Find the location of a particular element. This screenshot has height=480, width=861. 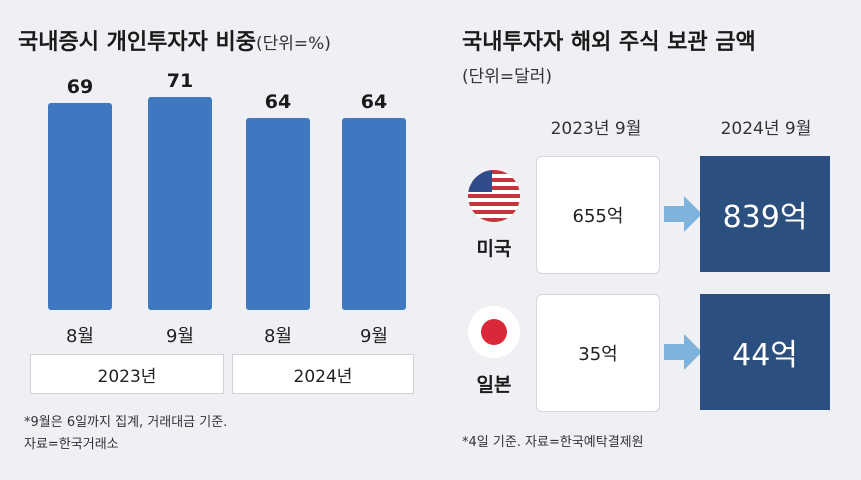

left-chart-title-text: 국내증시 개인투자자 비중 is located at coordinates (137, 42).